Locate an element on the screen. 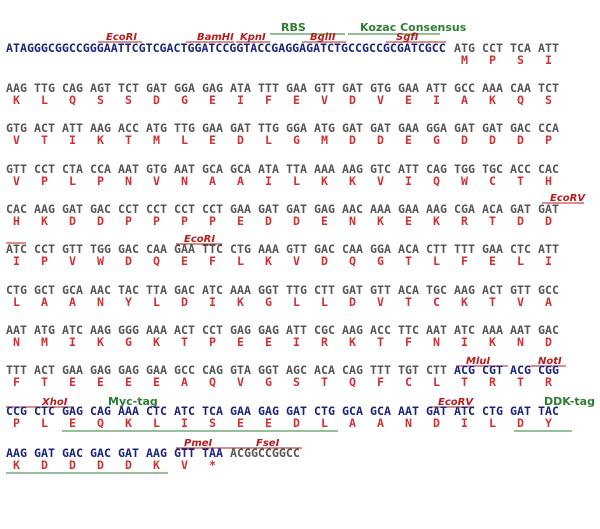 The height and width of the screenshot is (529, 600). codon: TGT is located at coordinates (408, 370).